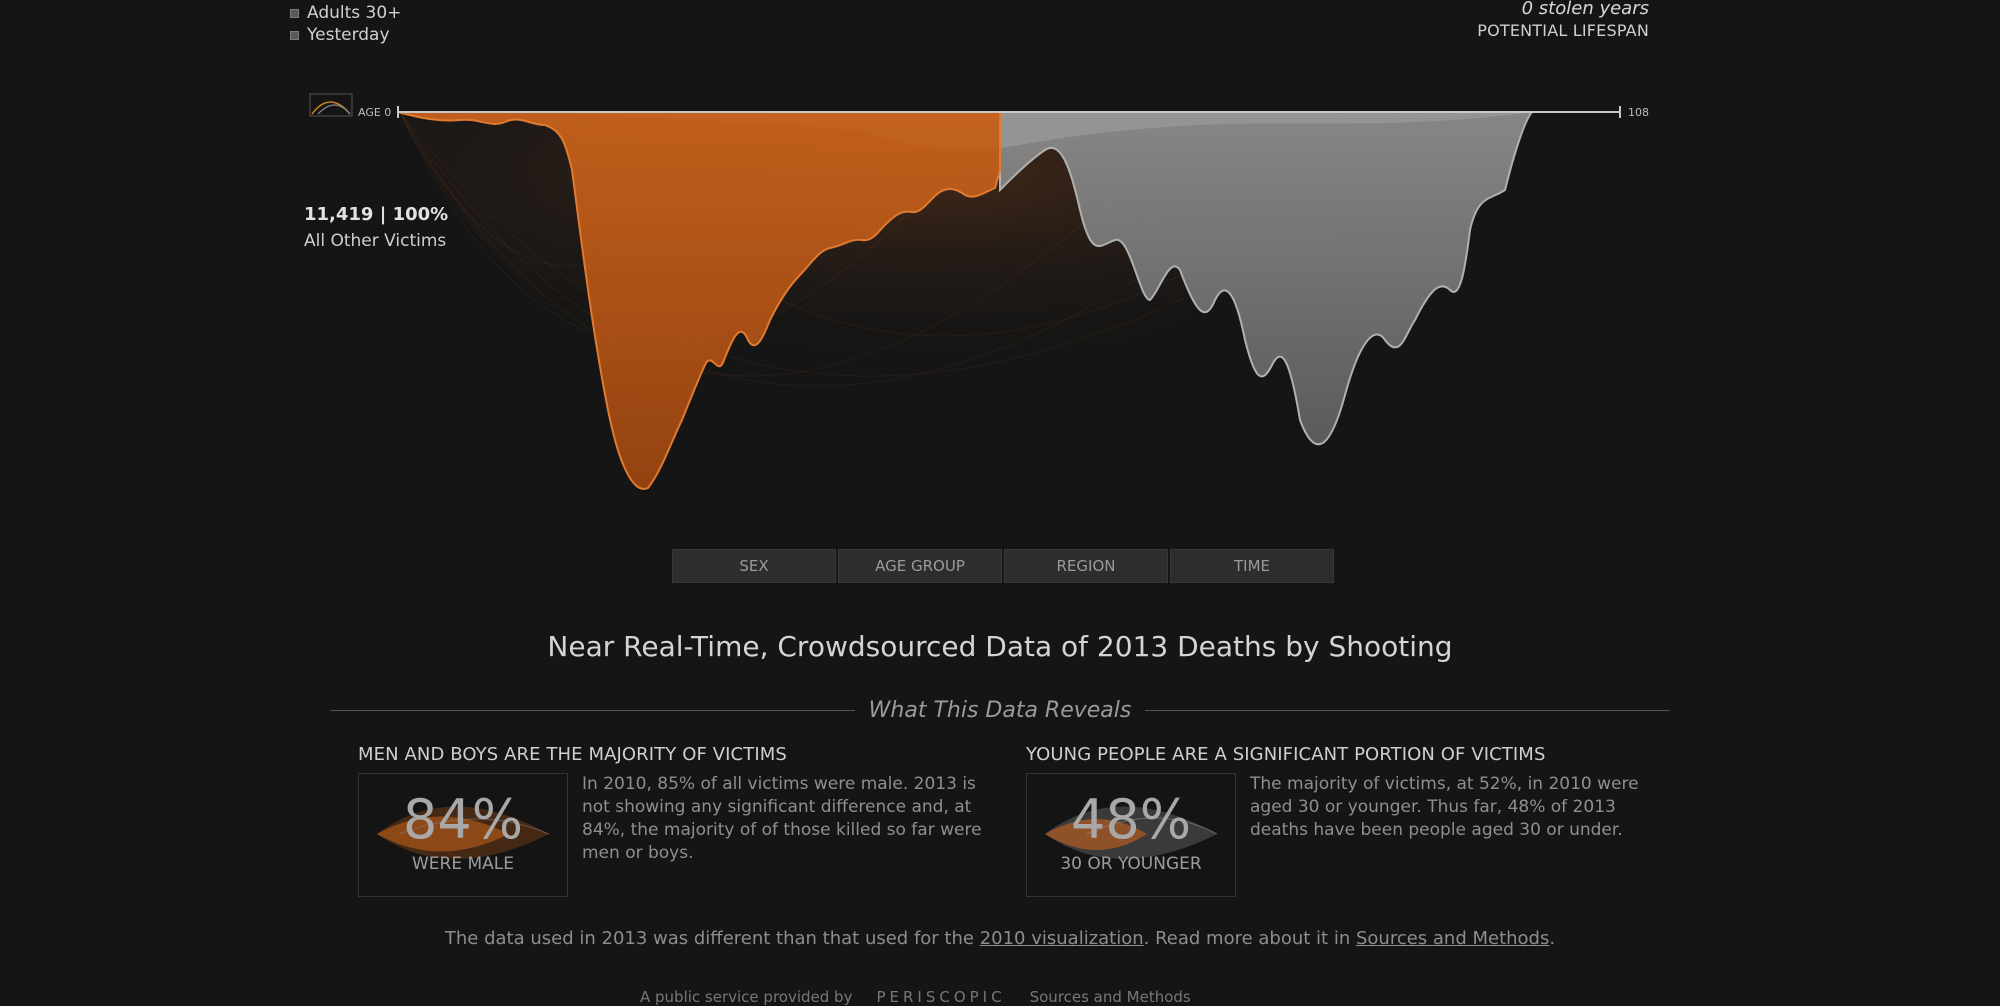  I want to click on victim-count: 11,419 | 100%, so click(376, 214).